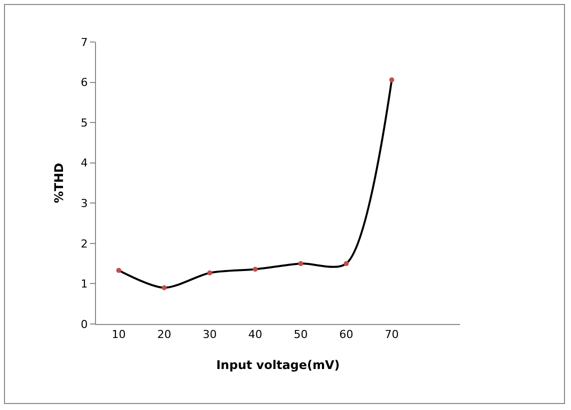 Image resolution: width=571 pixels, height=410 pixels. Describe the element at coordinates (255, 335) in the screenshot. I see `x-tick-label: 40` at that location.